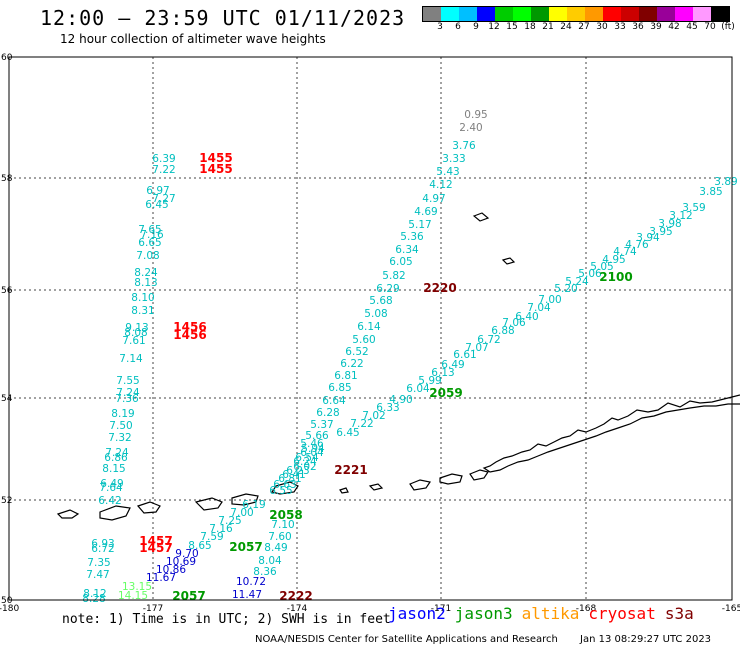 This screenshot has height=650, width=740. I want to click on wave-height-label: 6.42, so click(109, 501).